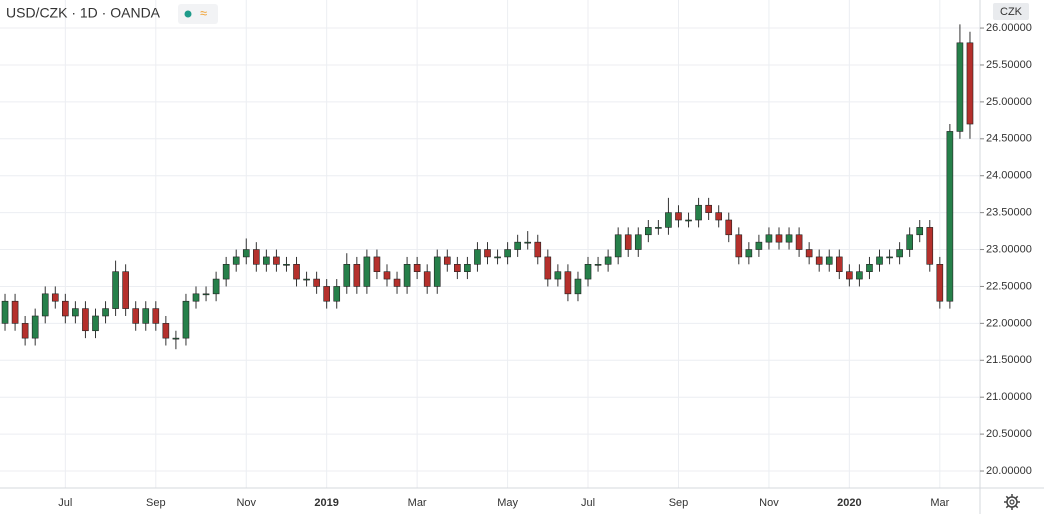 The height and width of the screenshot is (514, 1044). Describe the element at coordinates (198, 14) in the screenshot. I see `indicator-badge: ≈` at that location.